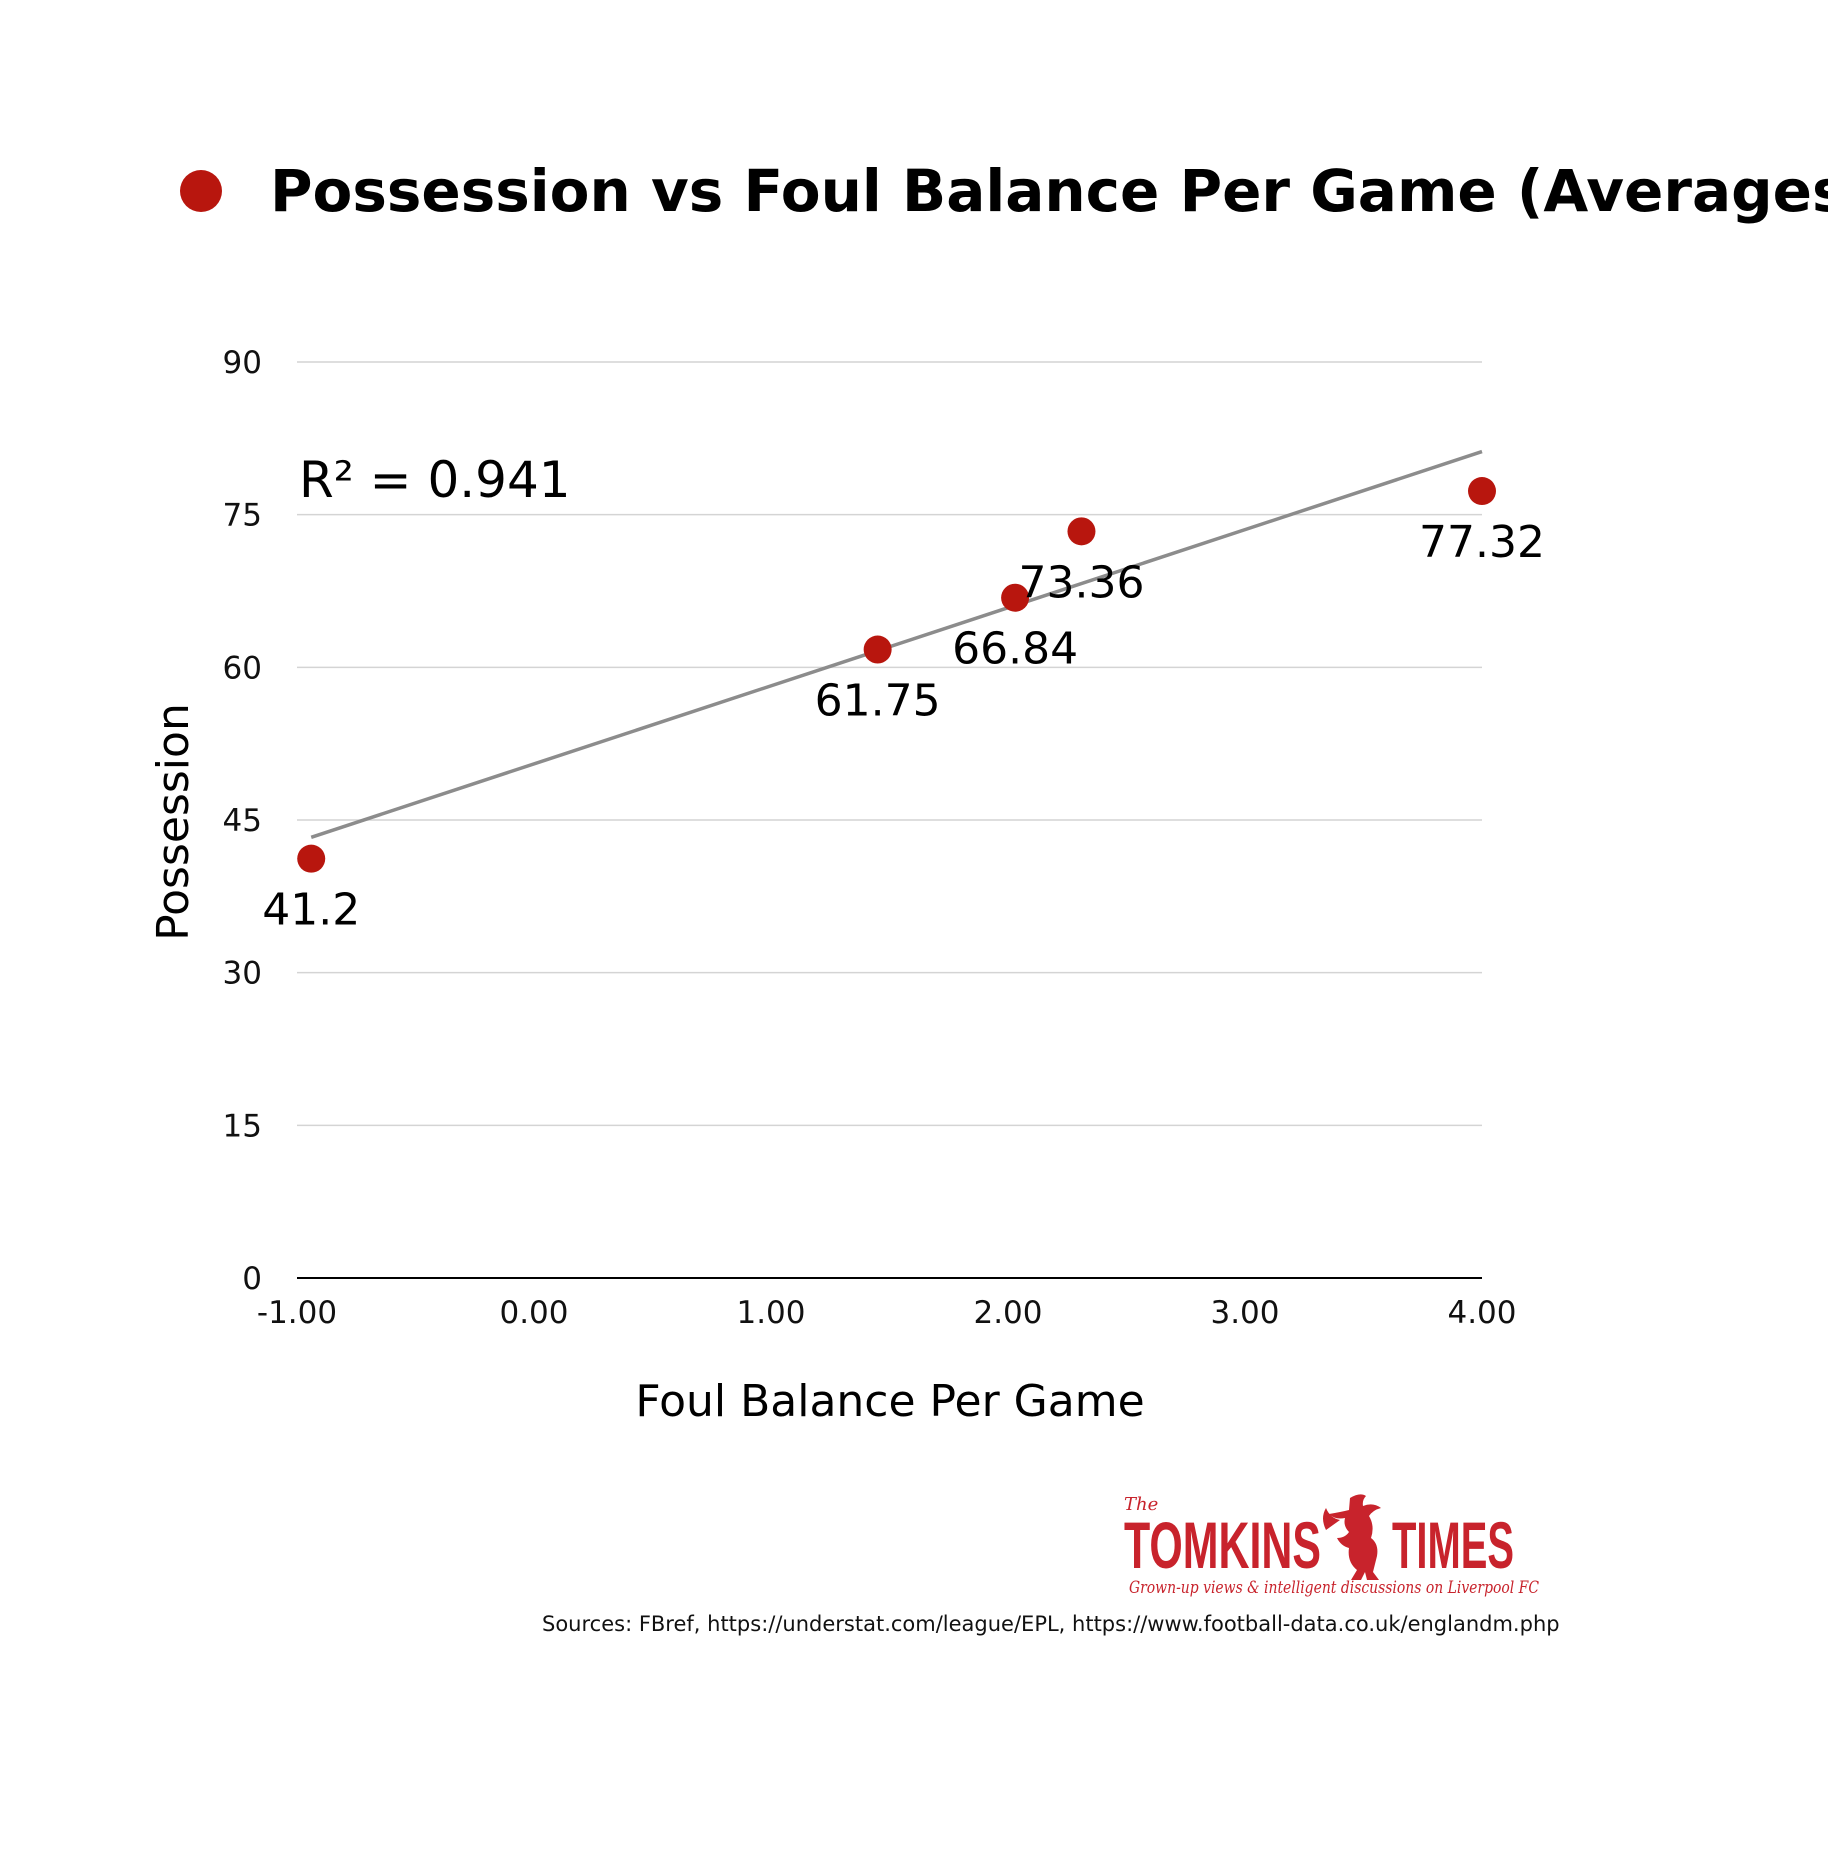  What do you see at coordinates (311, 910) in the screenshot?
I see `data-label: 41.2` at bounding box center [311, 910].